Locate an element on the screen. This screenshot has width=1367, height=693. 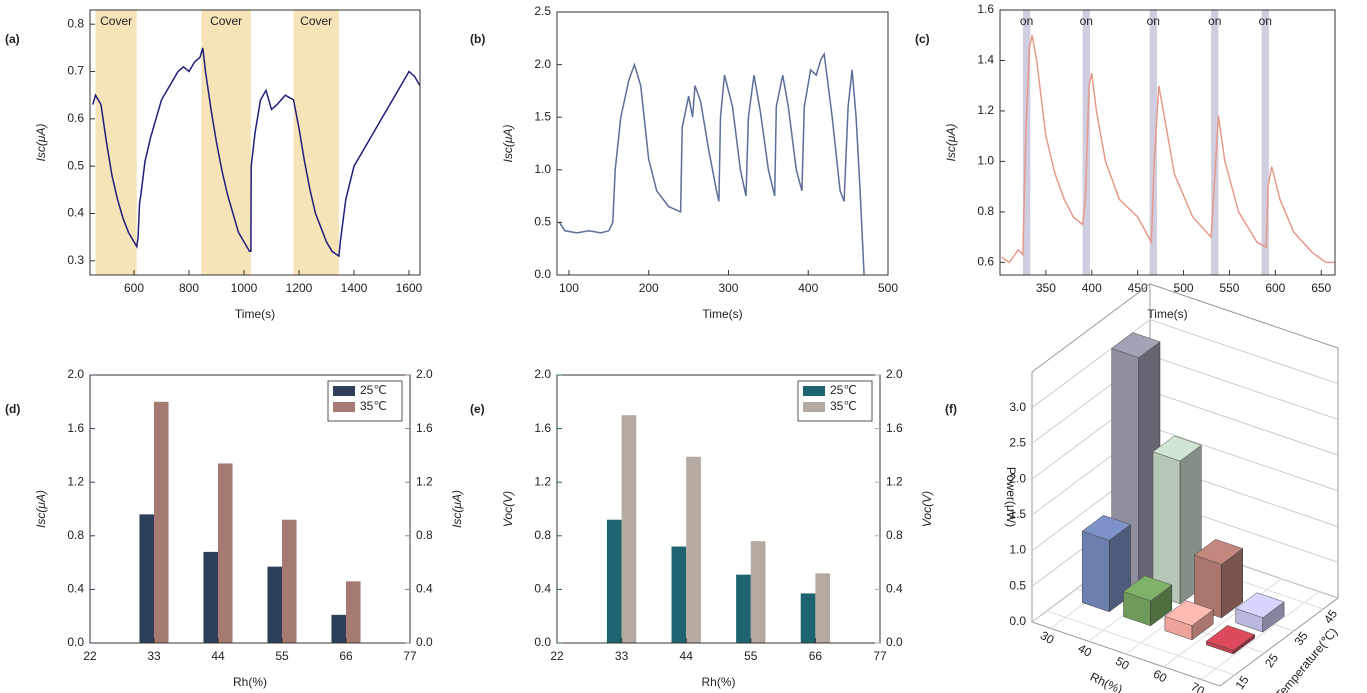
y-tick-label: 1.0 is located at coordinates (985, 161).